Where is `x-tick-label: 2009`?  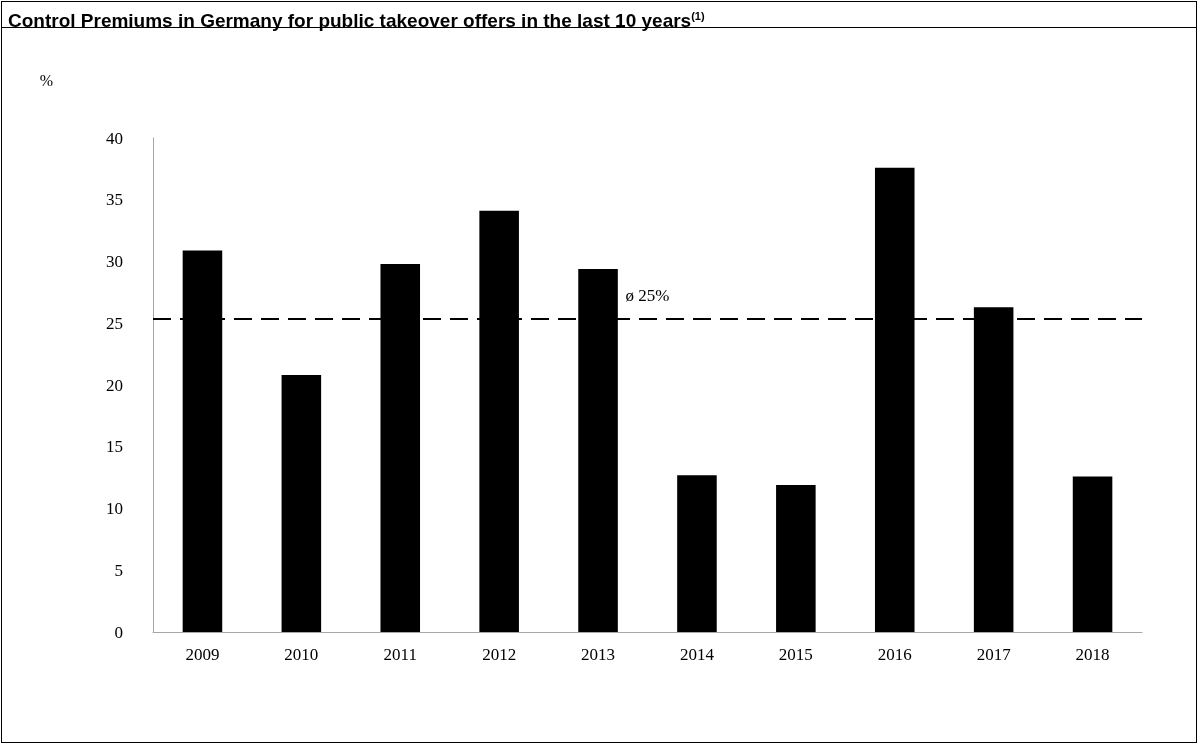 x-tick-label: 2009 is located at coordinates (202, 654).